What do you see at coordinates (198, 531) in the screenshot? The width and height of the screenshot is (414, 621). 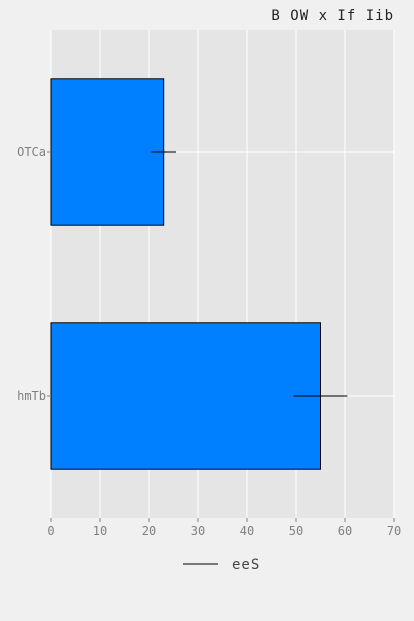 I see `x-tick-label: 30` at bounding box center [198, 531].